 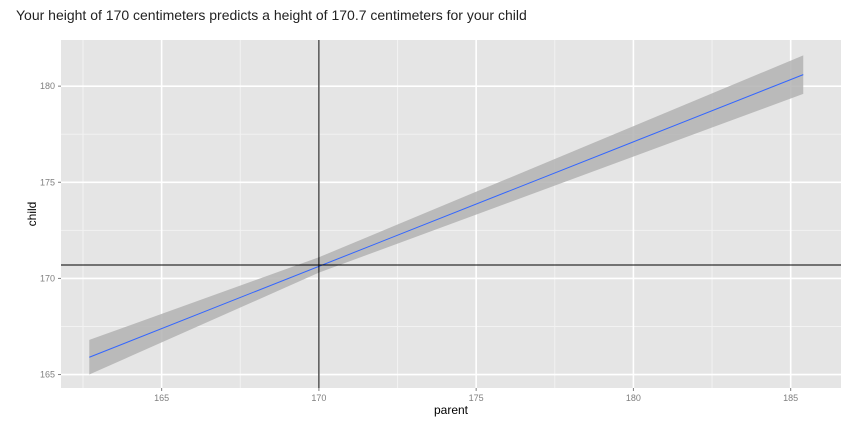 I want to click on y-tick-label: 165, so click(x=47, y=375).